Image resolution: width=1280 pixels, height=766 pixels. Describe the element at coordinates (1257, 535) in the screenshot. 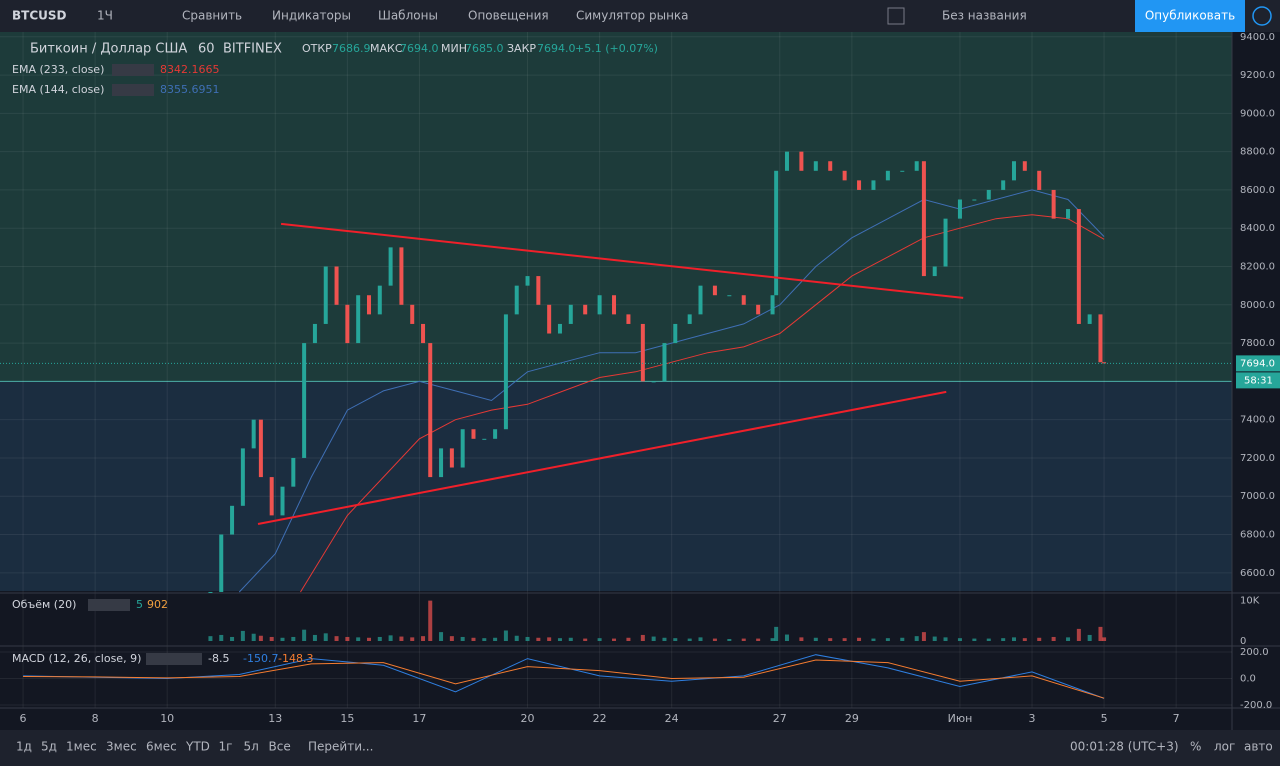

I see `y-tick-label: 6800.0` at that location.